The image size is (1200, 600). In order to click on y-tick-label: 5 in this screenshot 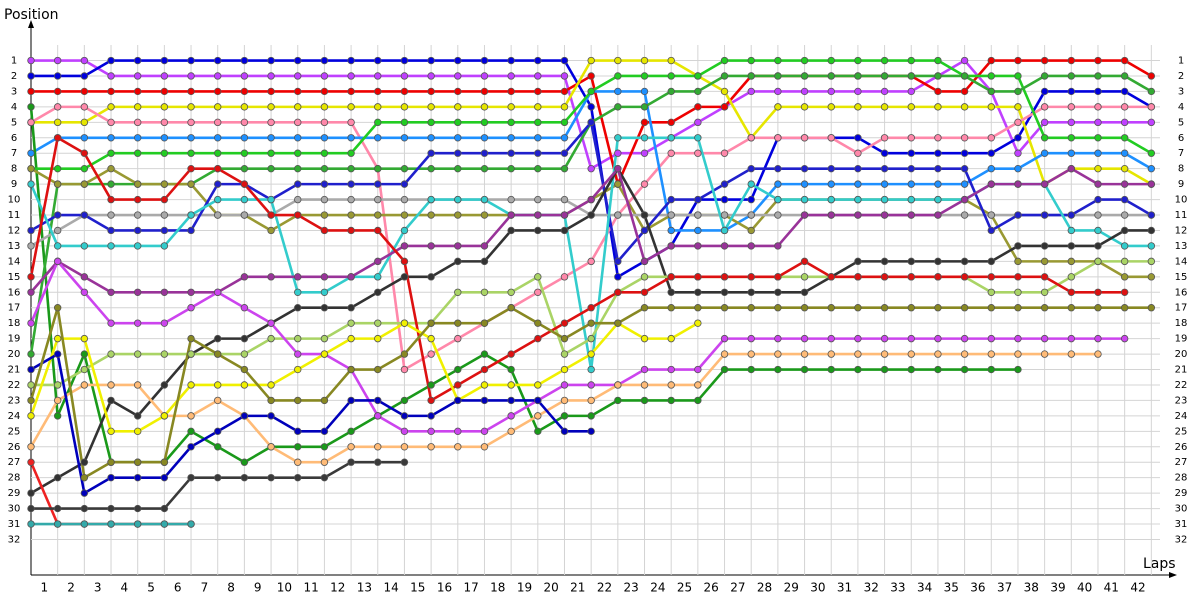, I will do `click(14, 122)`.